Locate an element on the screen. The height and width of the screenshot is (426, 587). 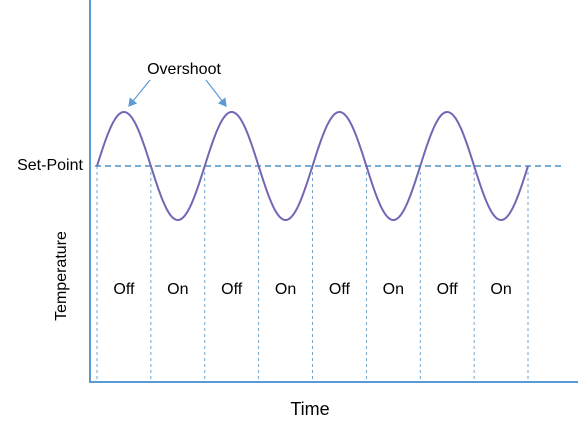
x-axis-label: Time is located at coordinates (309, 409).